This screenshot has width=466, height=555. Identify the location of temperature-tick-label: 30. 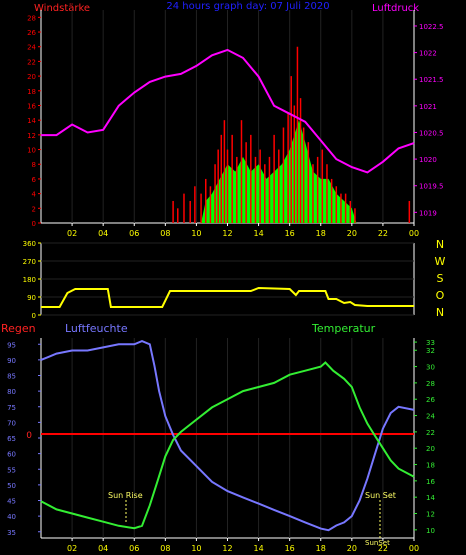
(430, 368).